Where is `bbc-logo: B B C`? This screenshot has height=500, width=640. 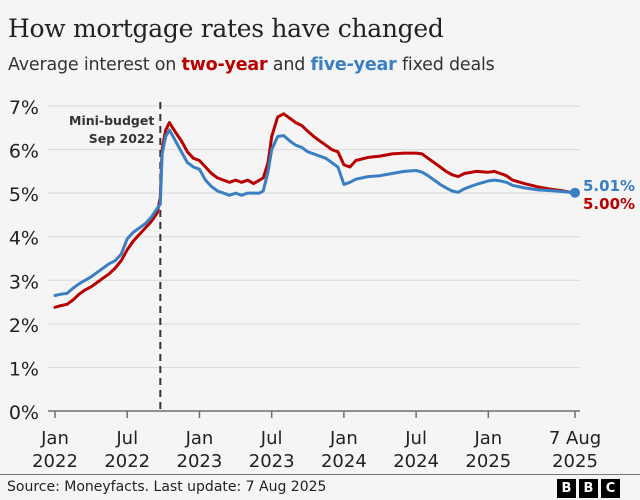
bbc-logo: B B C is located at coordinates (588, 488).